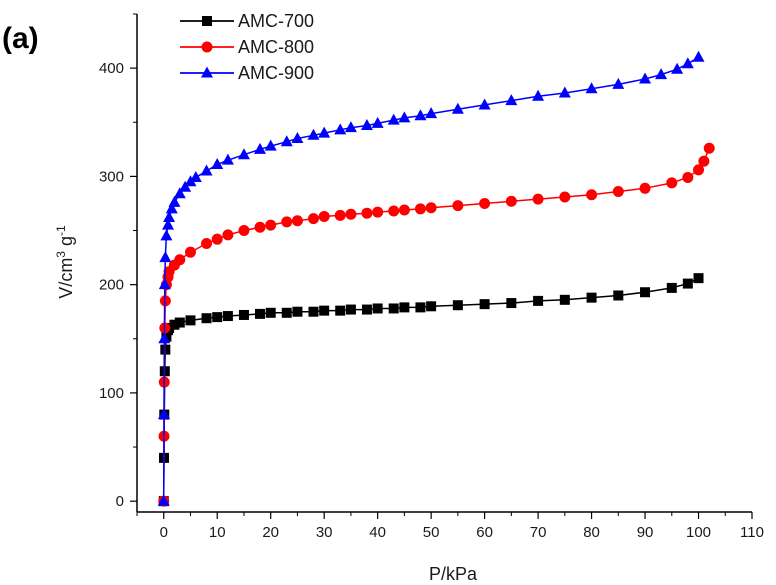  What do you see at coordinates (324, 532) in the screenshot?
I see `x-tick-label: 30` at bounding box center [324, 532].